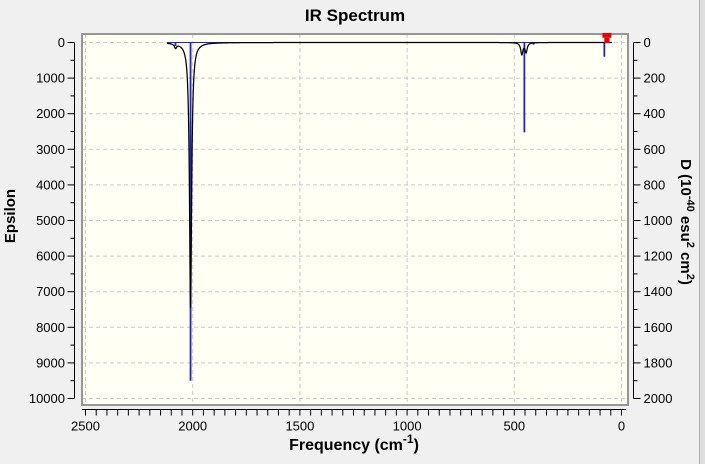 This screenshot has width=705, height=464. Describe the element at coordinates (655, 184) in the screenshot. I see `svg-text: 800` at that location.